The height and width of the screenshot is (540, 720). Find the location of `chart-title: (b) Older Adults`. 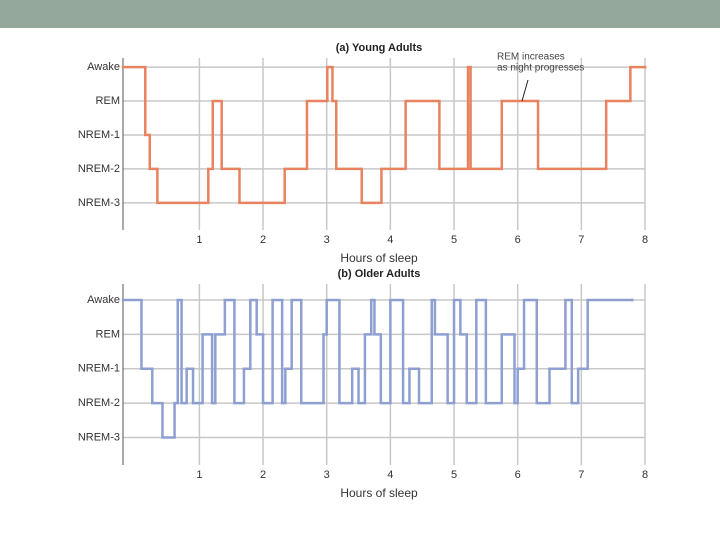

chart-title: (b) Older Adults is located at coordinates (379, 274).